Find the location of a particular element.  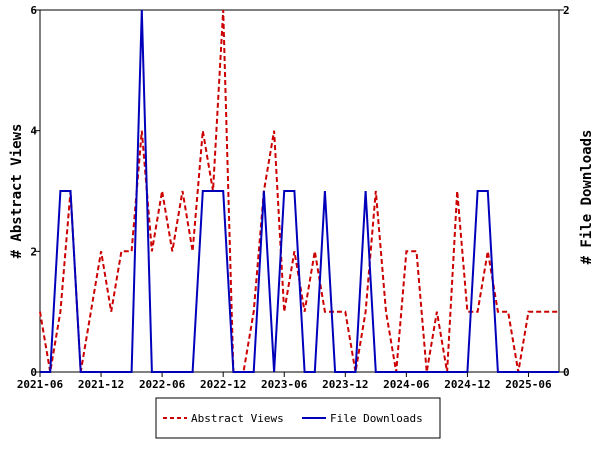

y-right-axis-title: # File Downloads is located at coordinates (587, 197).